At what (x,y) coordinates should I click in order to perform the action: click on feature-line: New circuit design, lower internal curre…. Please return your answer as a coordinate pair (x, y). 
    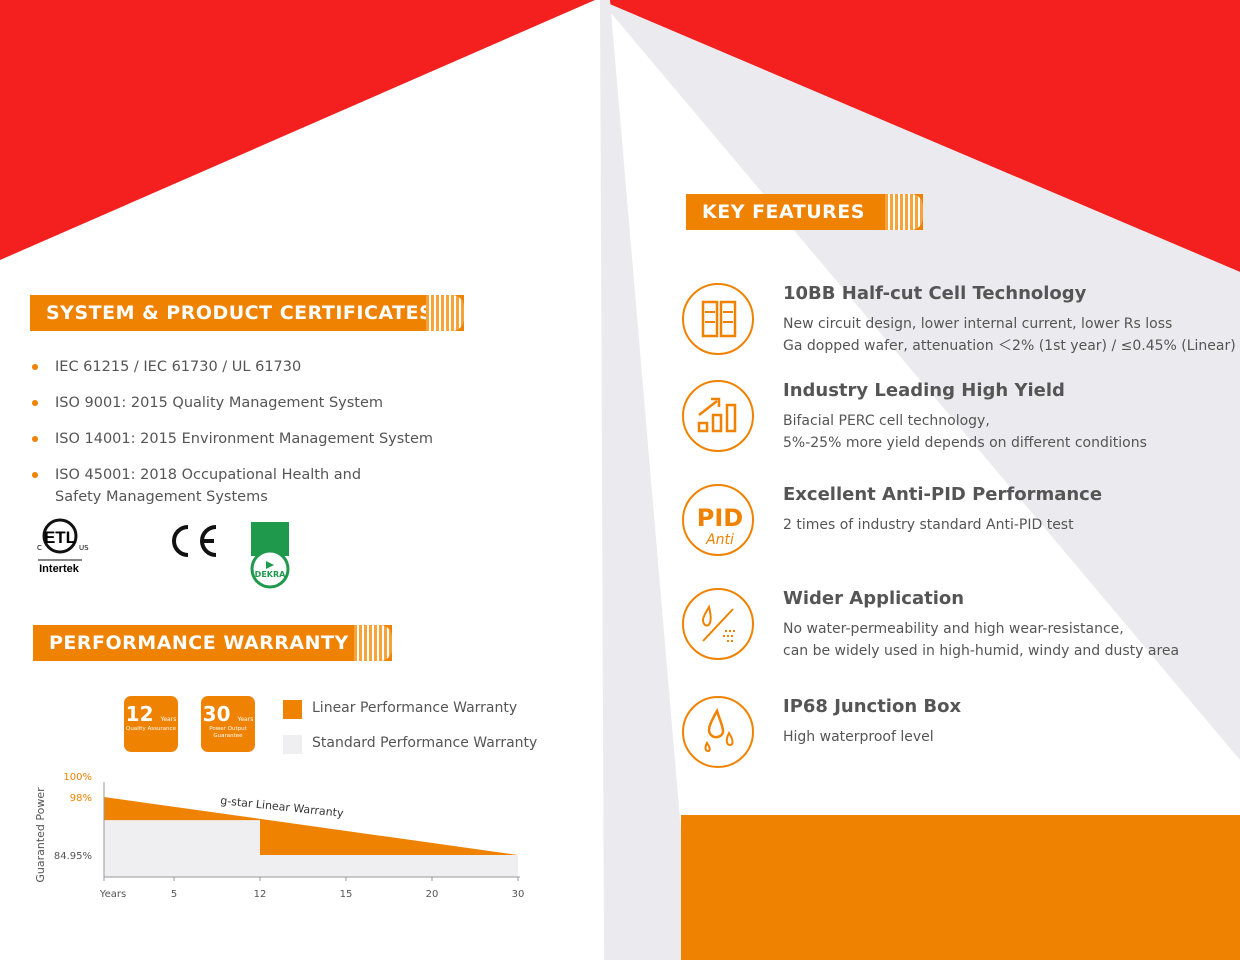
    Looking at the image, I should click on (978, 324).